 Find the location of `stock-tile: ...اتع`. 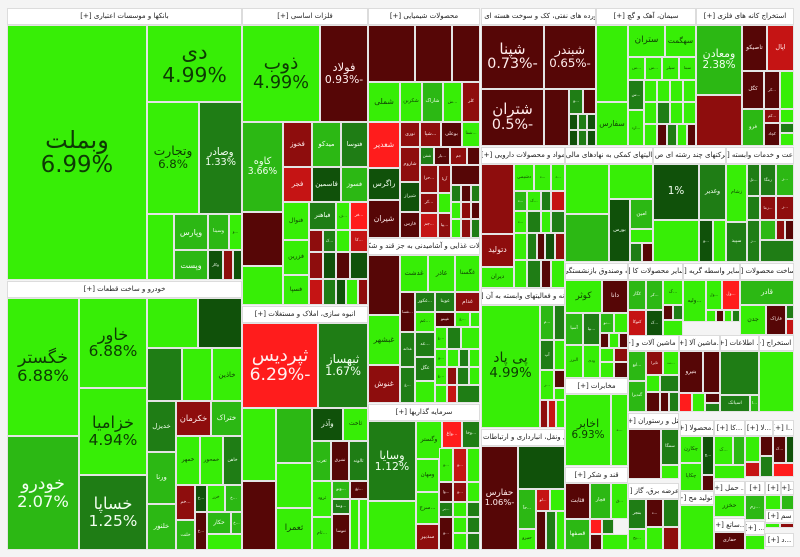

stock-tile: ...اتع is located at coordinates (637, 366).